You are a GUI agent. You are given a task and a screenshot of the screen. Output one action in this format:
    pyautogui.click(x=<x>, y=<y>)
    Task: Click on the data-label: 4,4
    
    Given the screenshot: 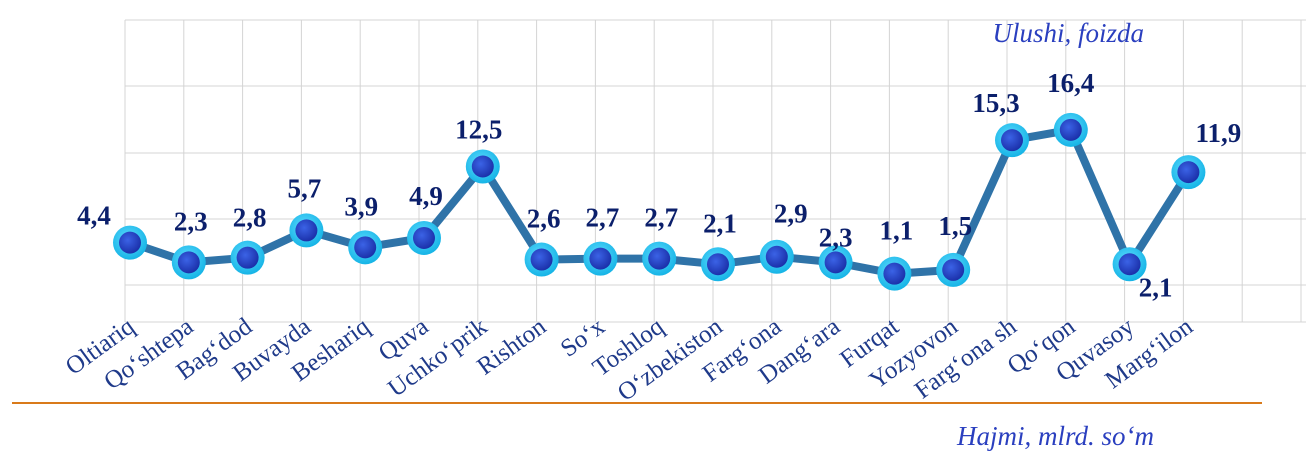 What is the action you would take?
    pyautogui.click(x=94, y=216)
    